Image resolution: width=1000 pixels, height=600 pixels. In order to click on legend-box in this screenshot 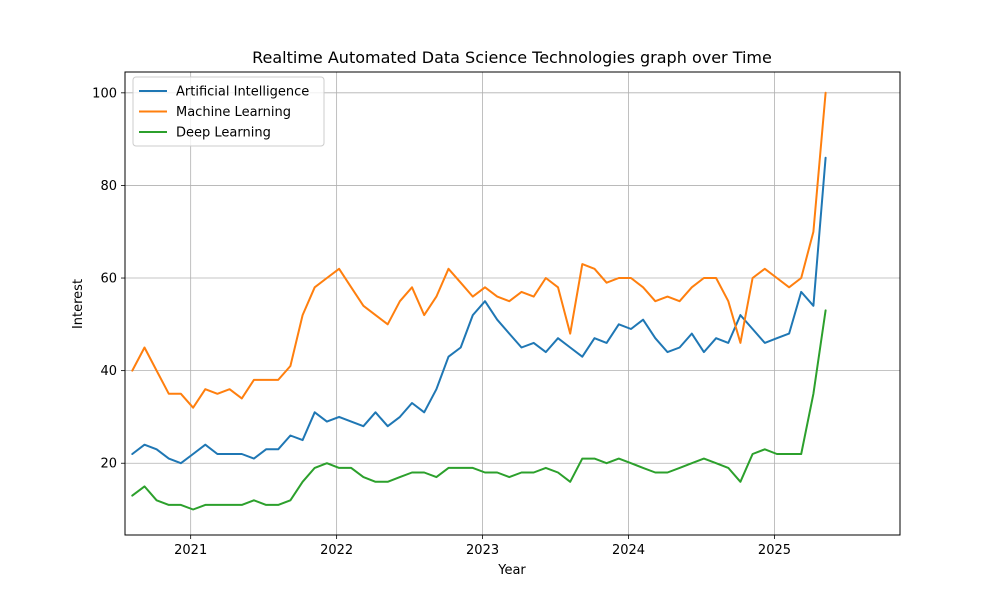, I will do `click(228, 111)`.